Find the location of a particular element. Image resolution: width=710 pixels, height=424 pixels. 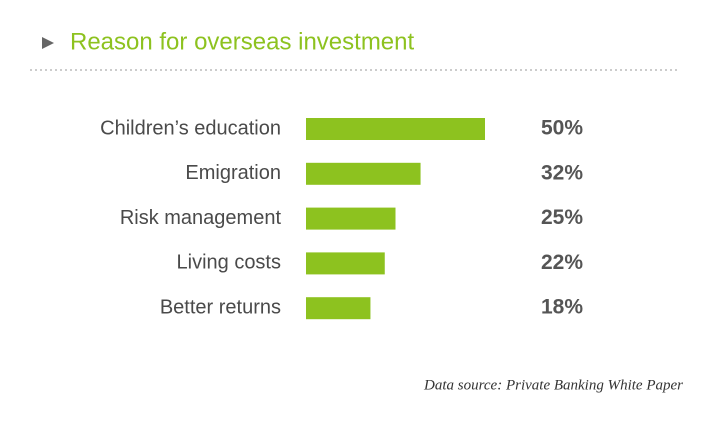

category-label: Living costs is located at coordinates (229, 263).